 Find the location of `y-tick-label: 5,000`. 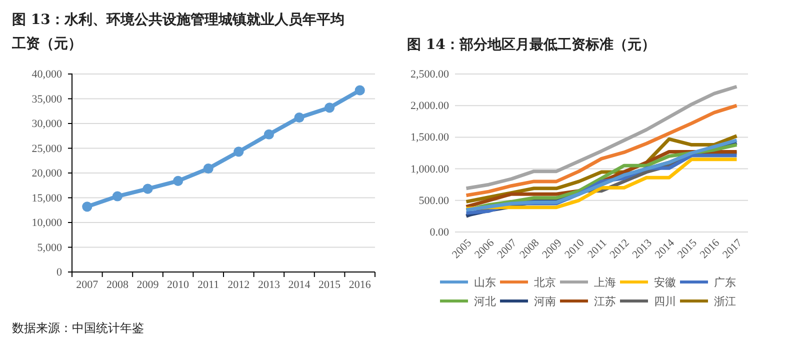

y-tick-label: 5,000 is located at coordinates (49, 248).